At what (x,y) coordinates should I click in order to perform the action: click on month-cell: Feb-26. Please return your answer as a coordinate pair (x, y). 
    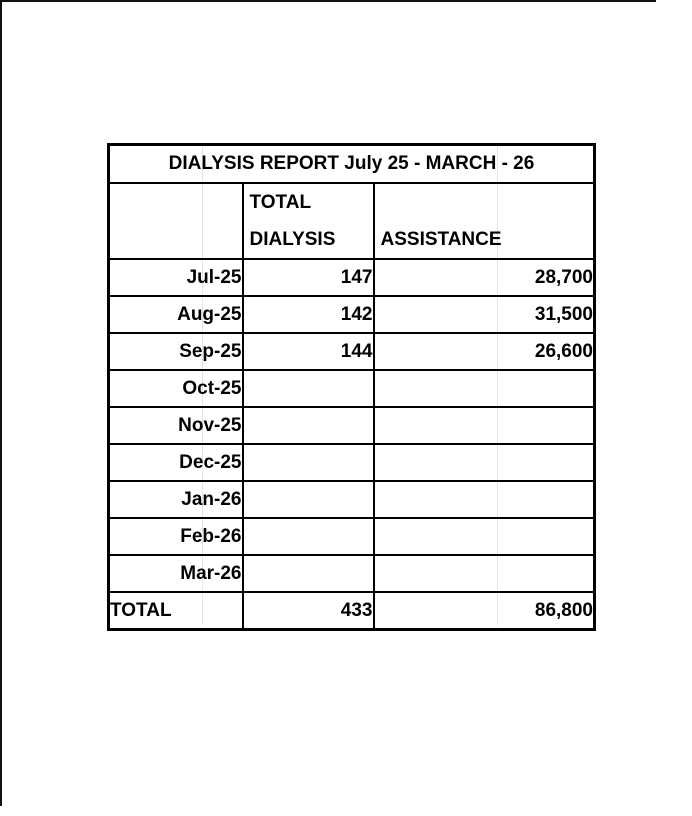
    Looking at the image, I should click on (175, 536).